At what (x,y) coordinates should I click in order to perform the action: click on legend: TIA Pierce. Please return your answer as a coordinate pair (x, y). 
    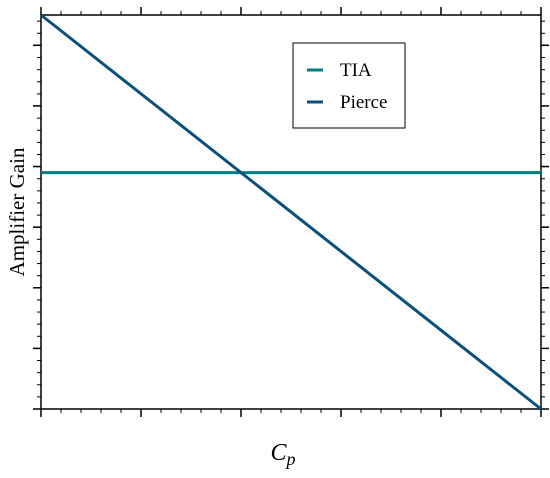
    Looking at the image, I should click on (349, 85).